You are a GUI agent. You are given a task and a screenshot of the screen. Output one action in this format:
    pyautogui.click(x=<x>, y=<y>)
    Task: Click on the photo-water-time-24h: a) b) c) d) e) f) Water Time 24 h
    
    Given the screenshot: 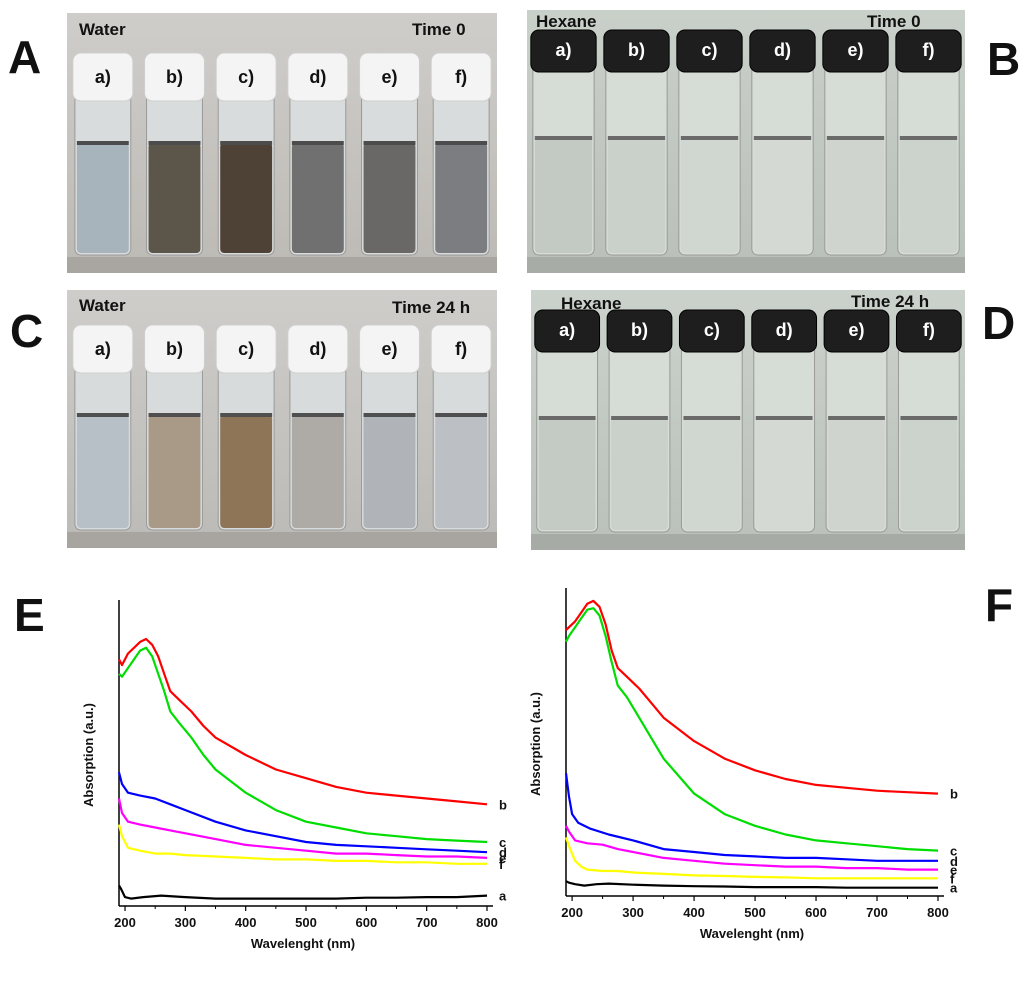 What is the action you would take?
    pyautogui.click(x=282, y=419)
    